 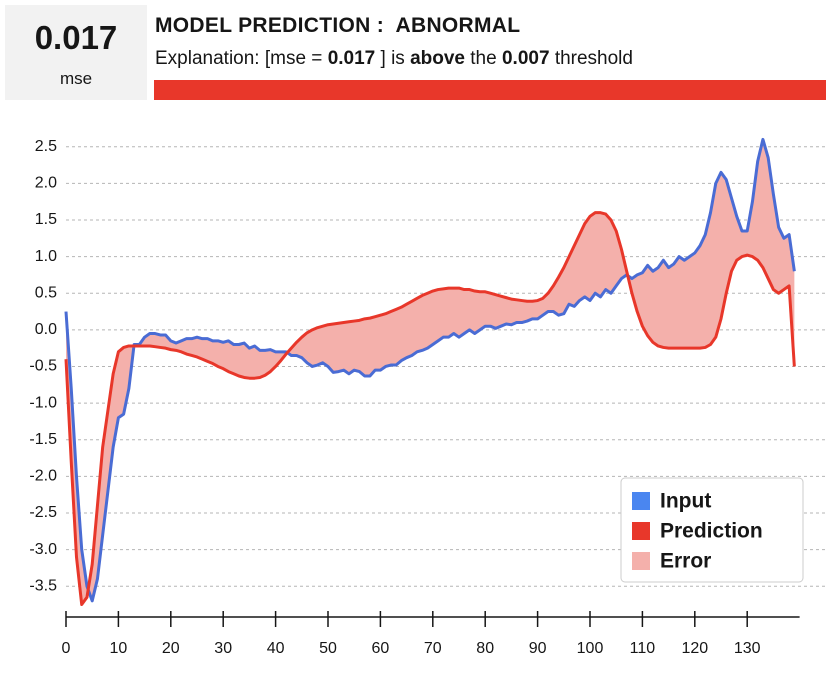 What do you see at coordinates (239, 58) in the screenshot?
I see `explanation-text: Explanation: [mse =` at bounding box center [239, 58].